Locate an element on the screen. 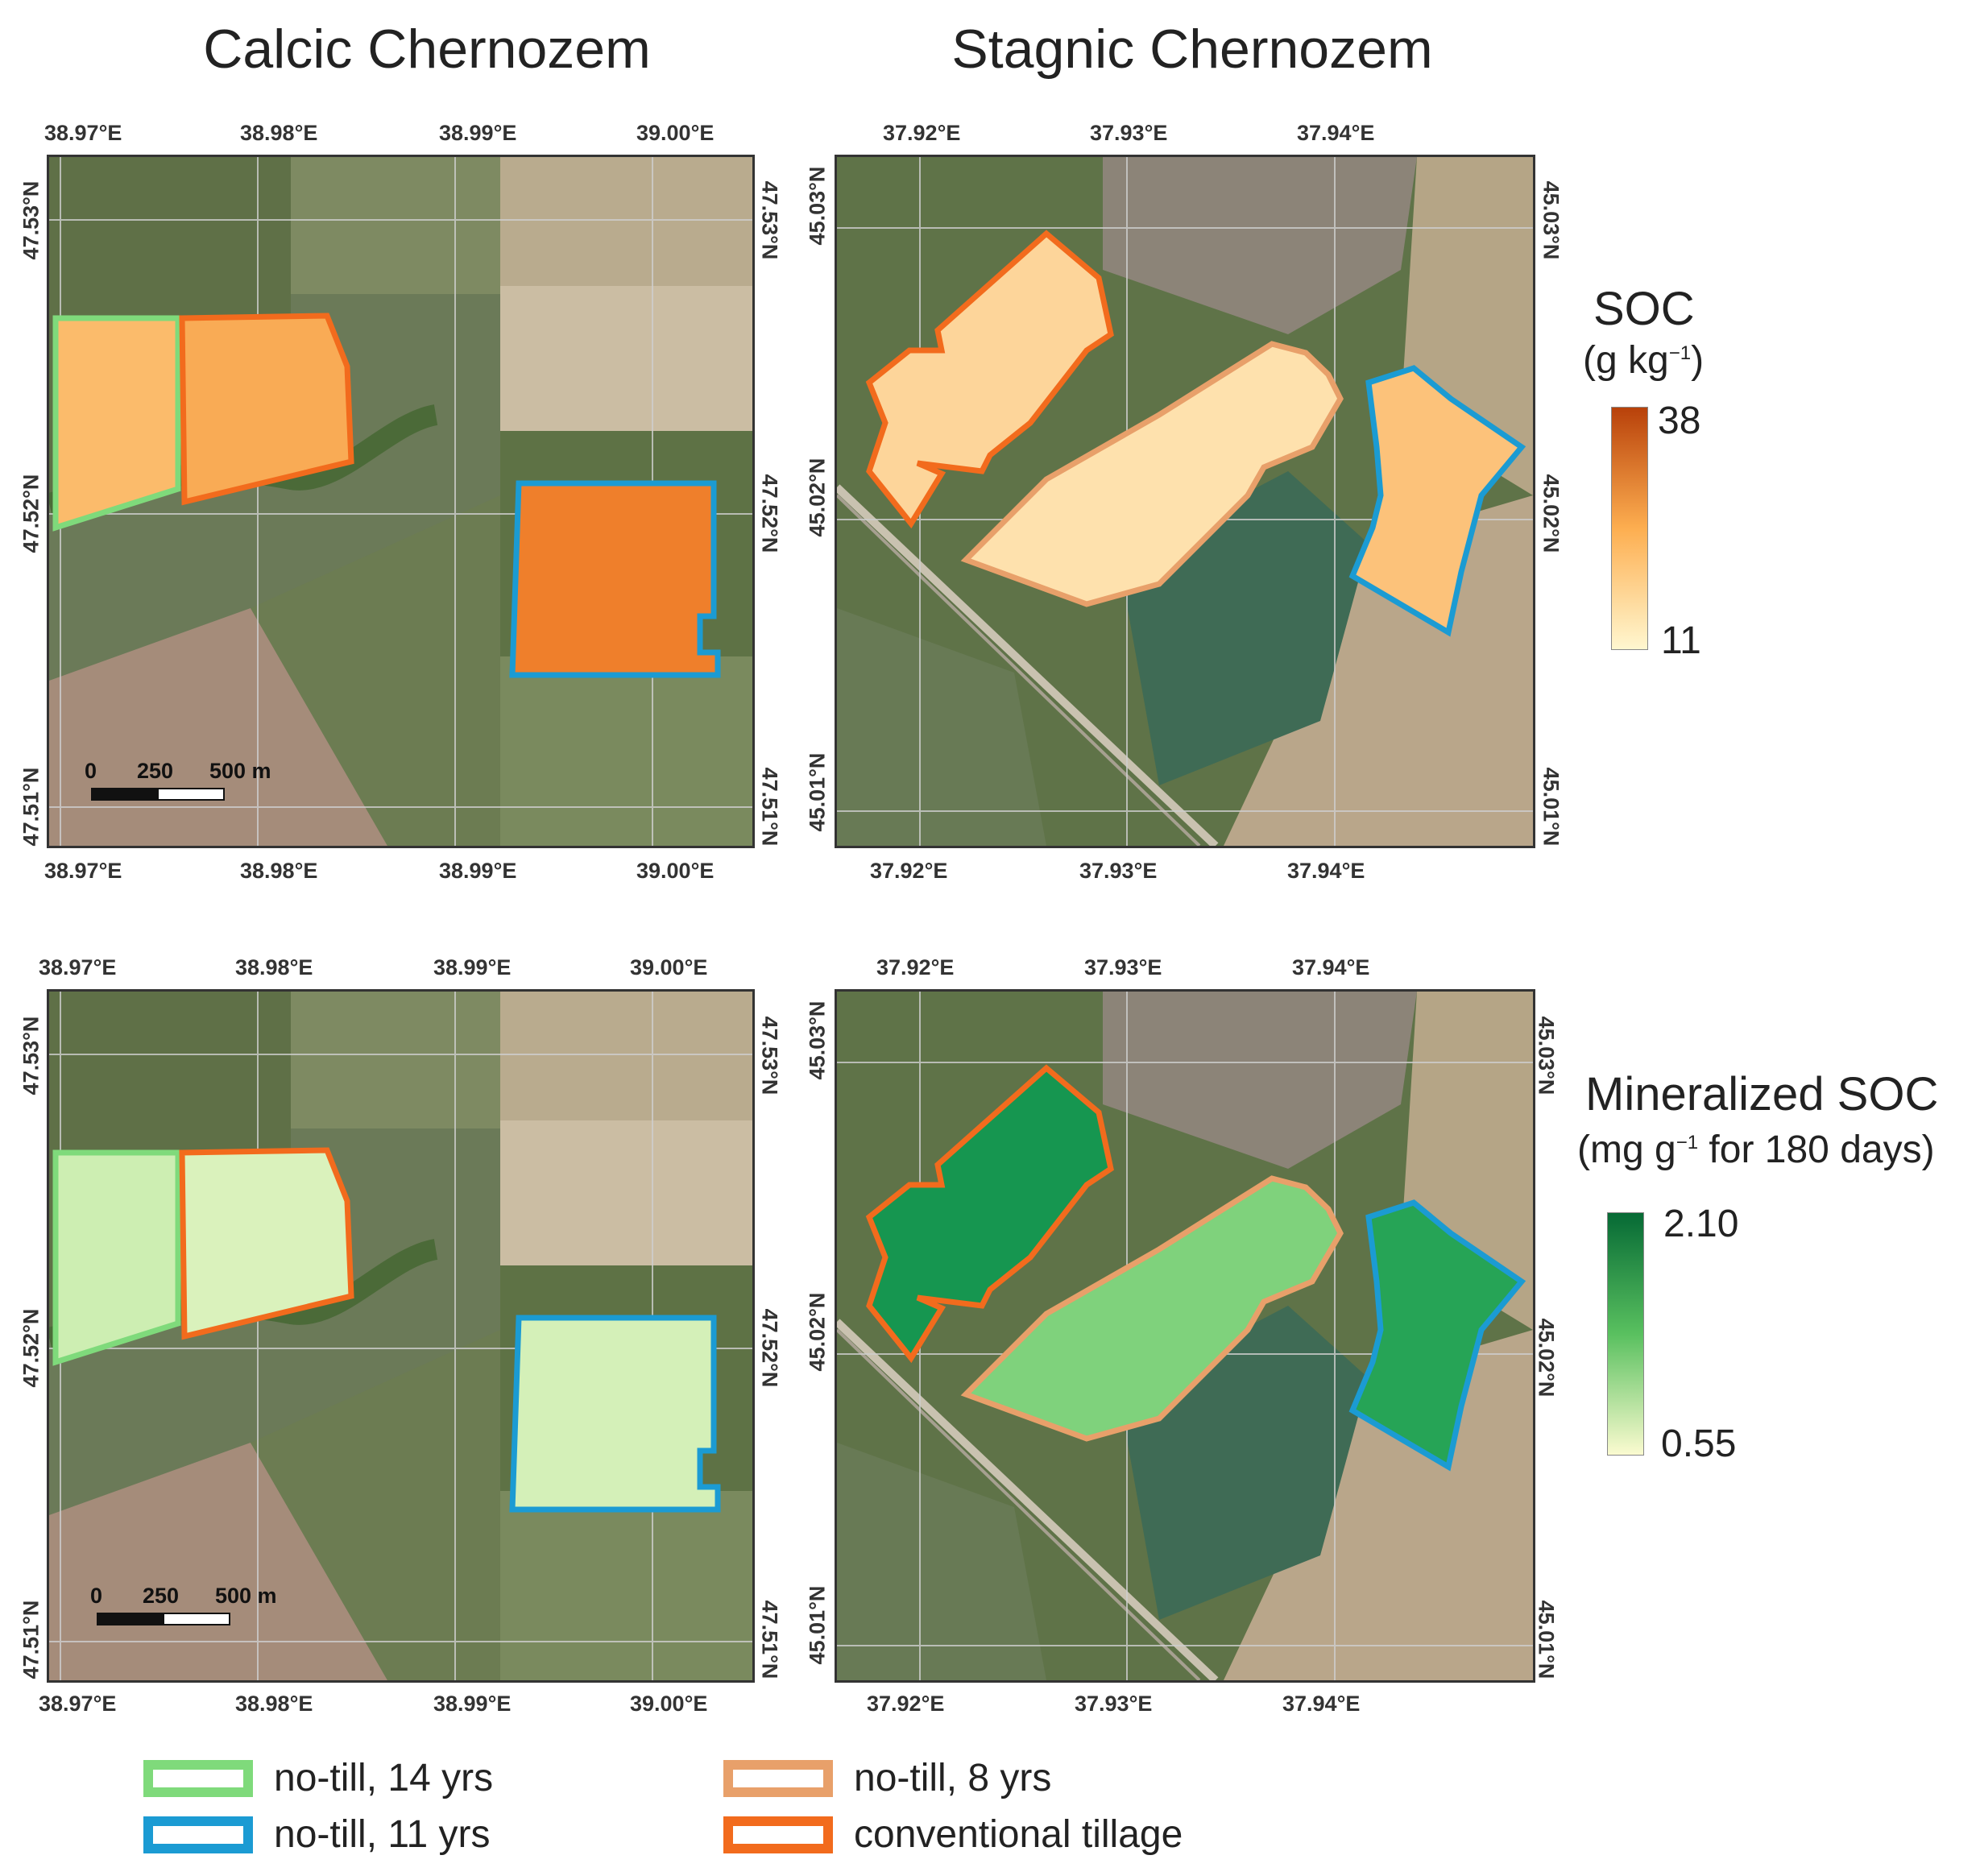  legend-label-no-till-8: no-till, 8 yrs is located at coordinates (953, 1778).